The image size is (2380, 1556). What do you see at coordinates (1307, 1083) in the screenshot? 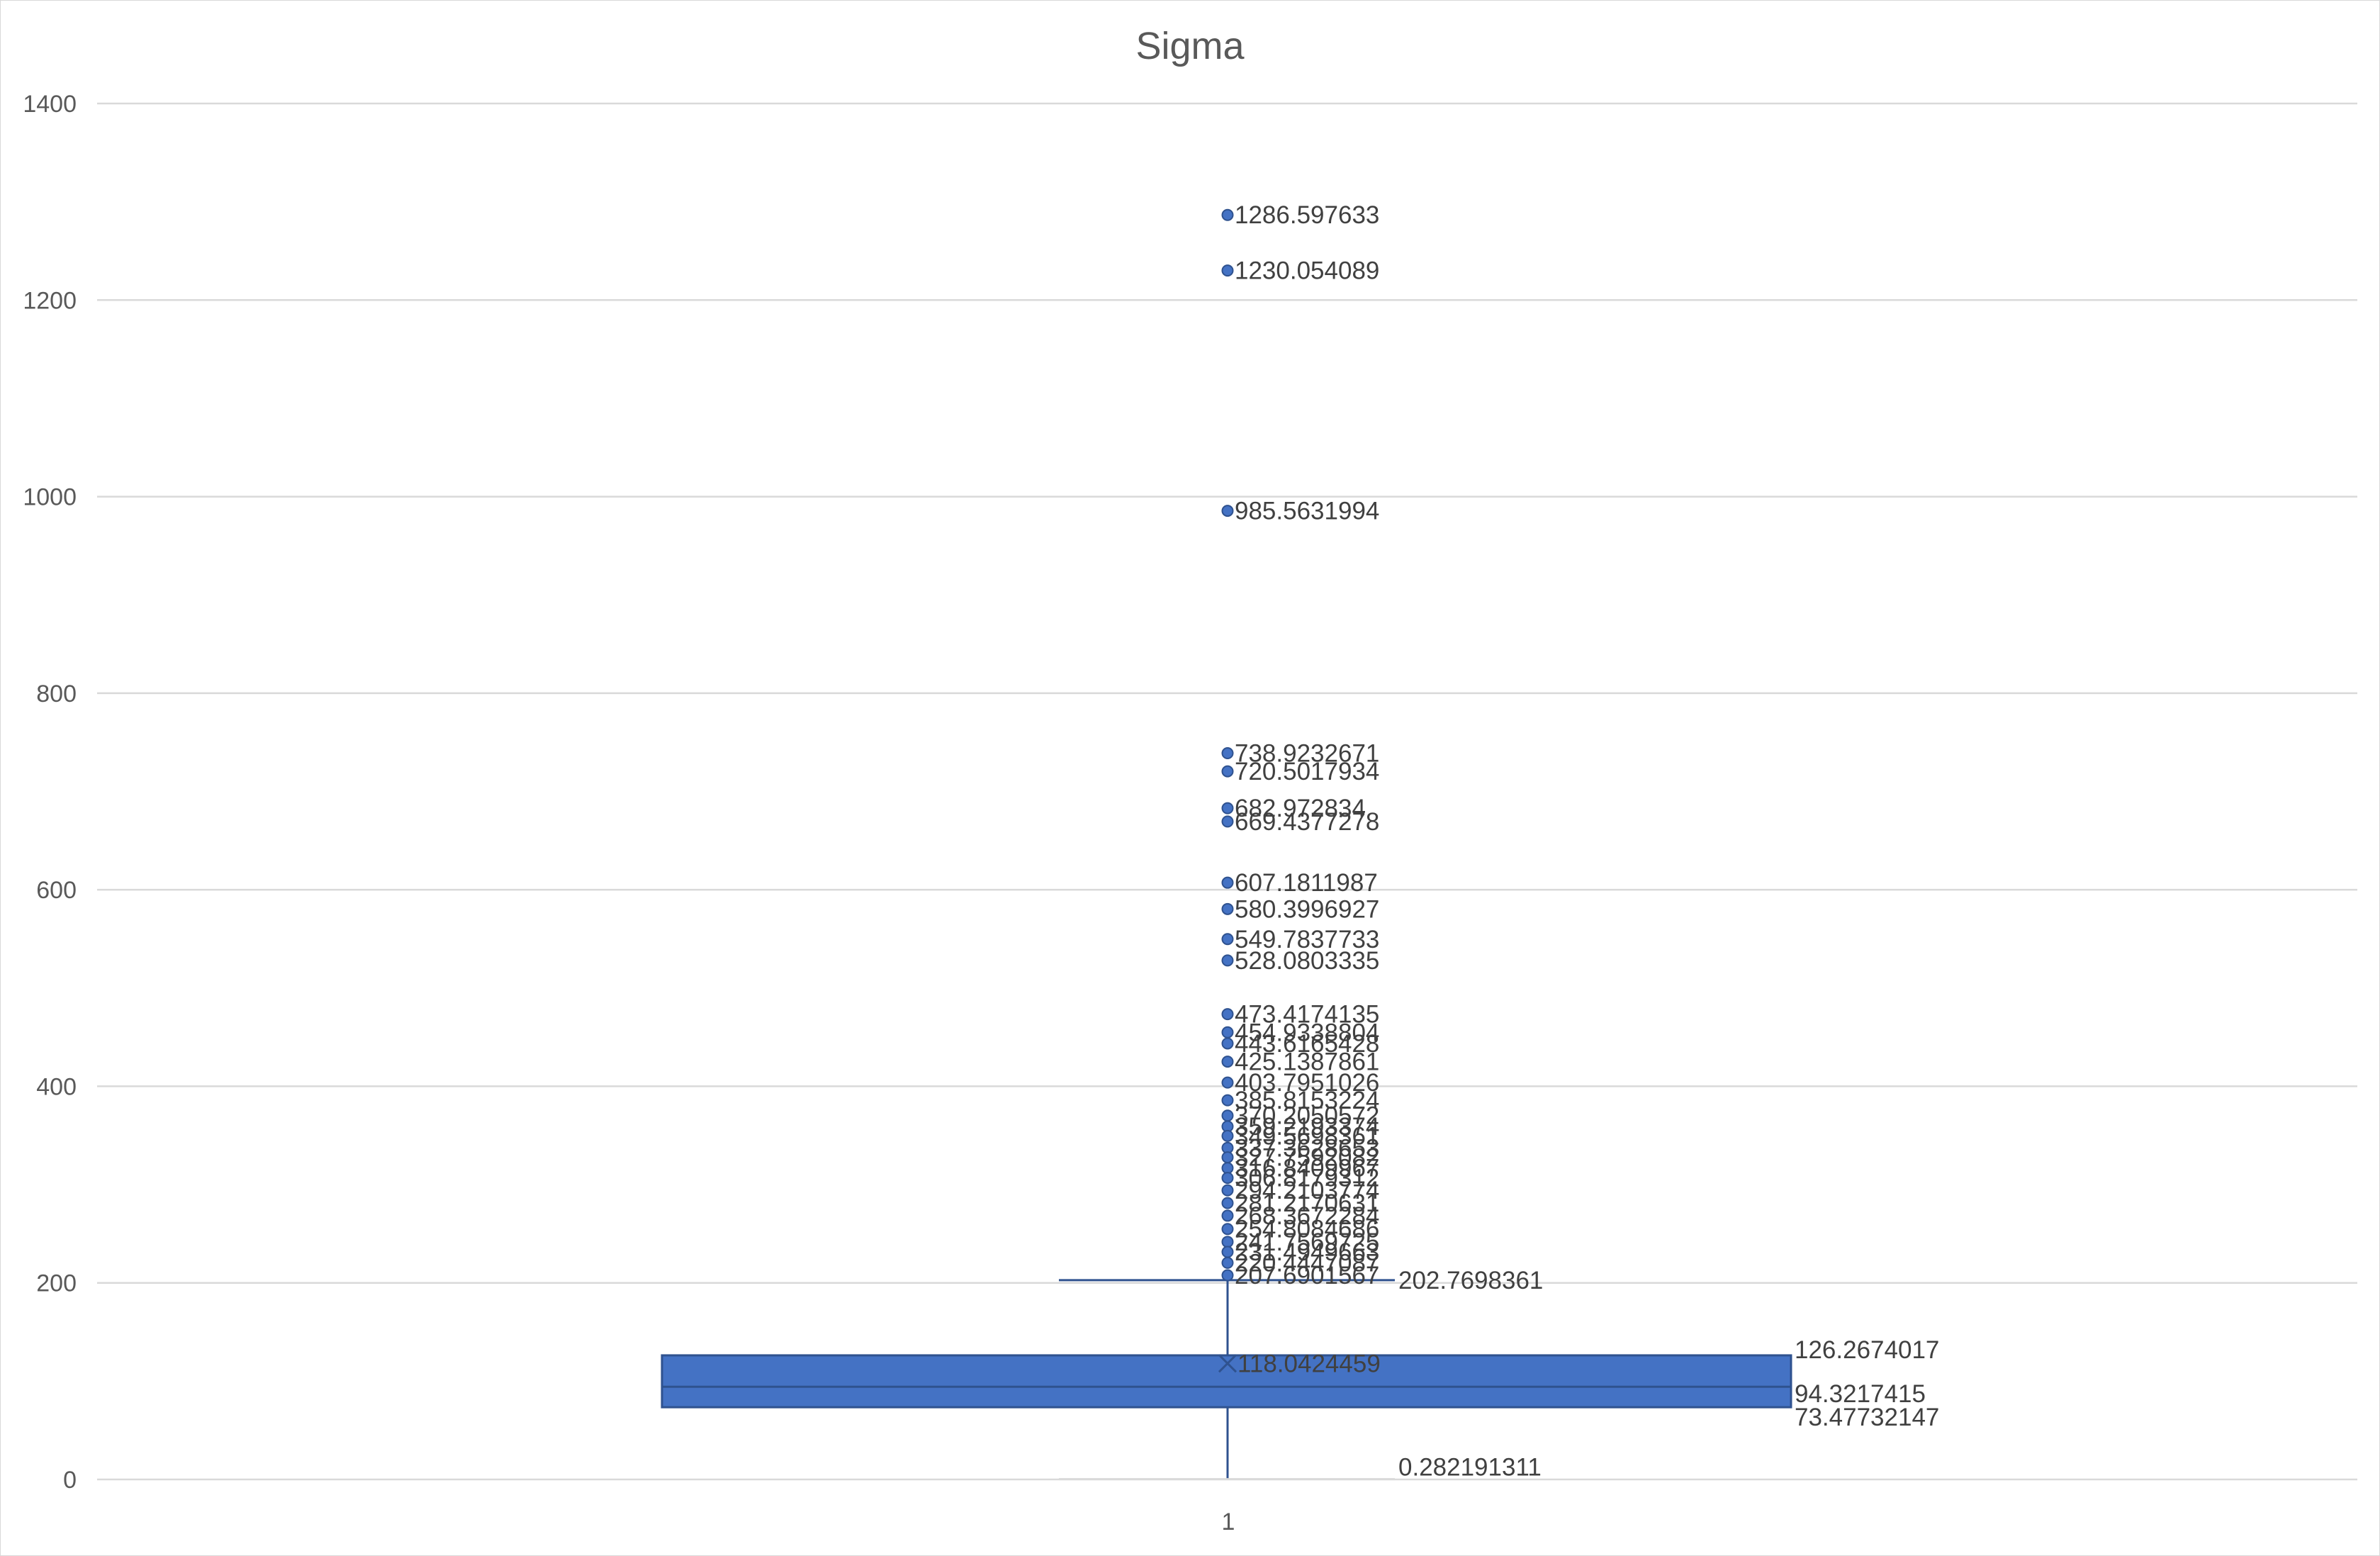
I see `outlier-label: 403.7951026` at bounding box center [1307, 1083].